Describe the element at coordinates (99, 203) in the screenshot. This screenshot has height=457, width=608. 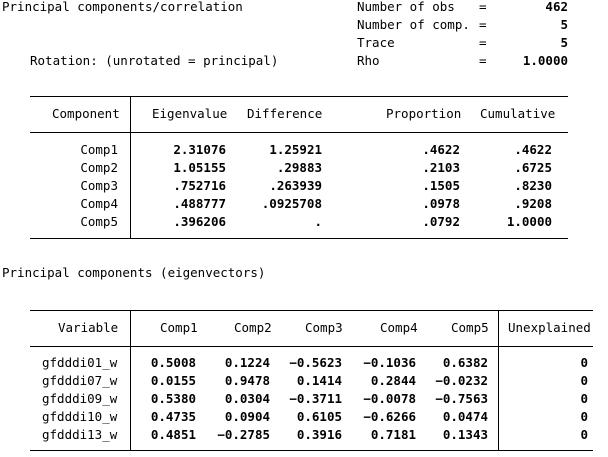
I see `eig-row-label: Comp4` at that location.